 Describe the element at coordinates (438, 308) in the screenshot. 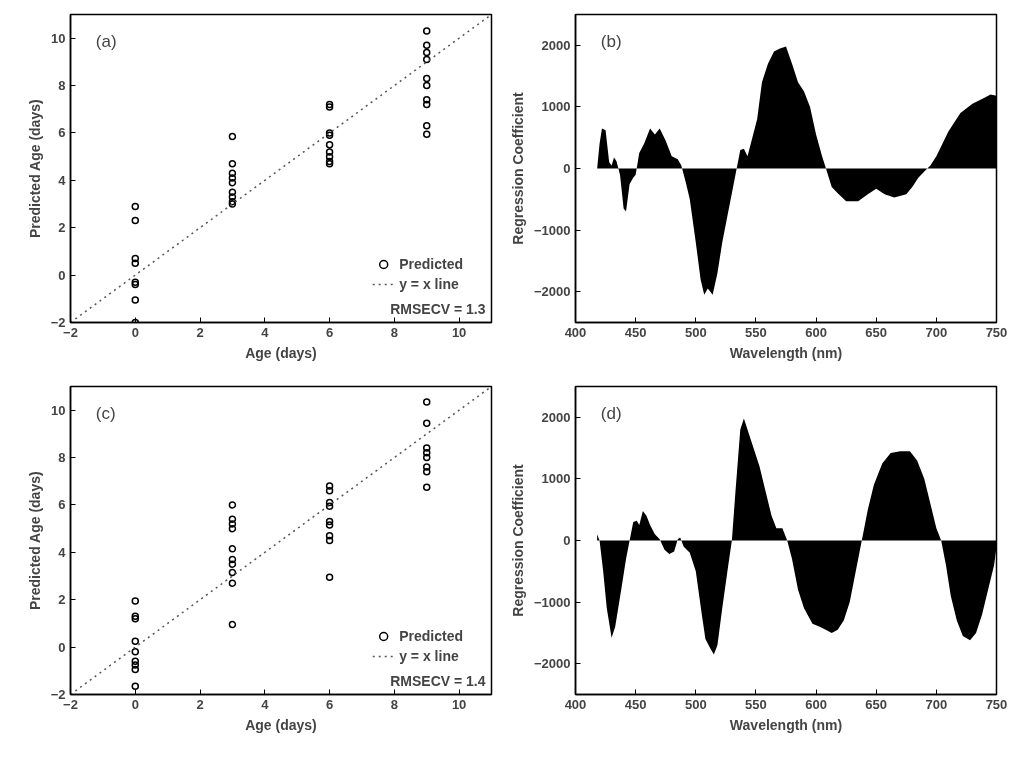

I see `annotation: RMSECV = 1.3` at that location.